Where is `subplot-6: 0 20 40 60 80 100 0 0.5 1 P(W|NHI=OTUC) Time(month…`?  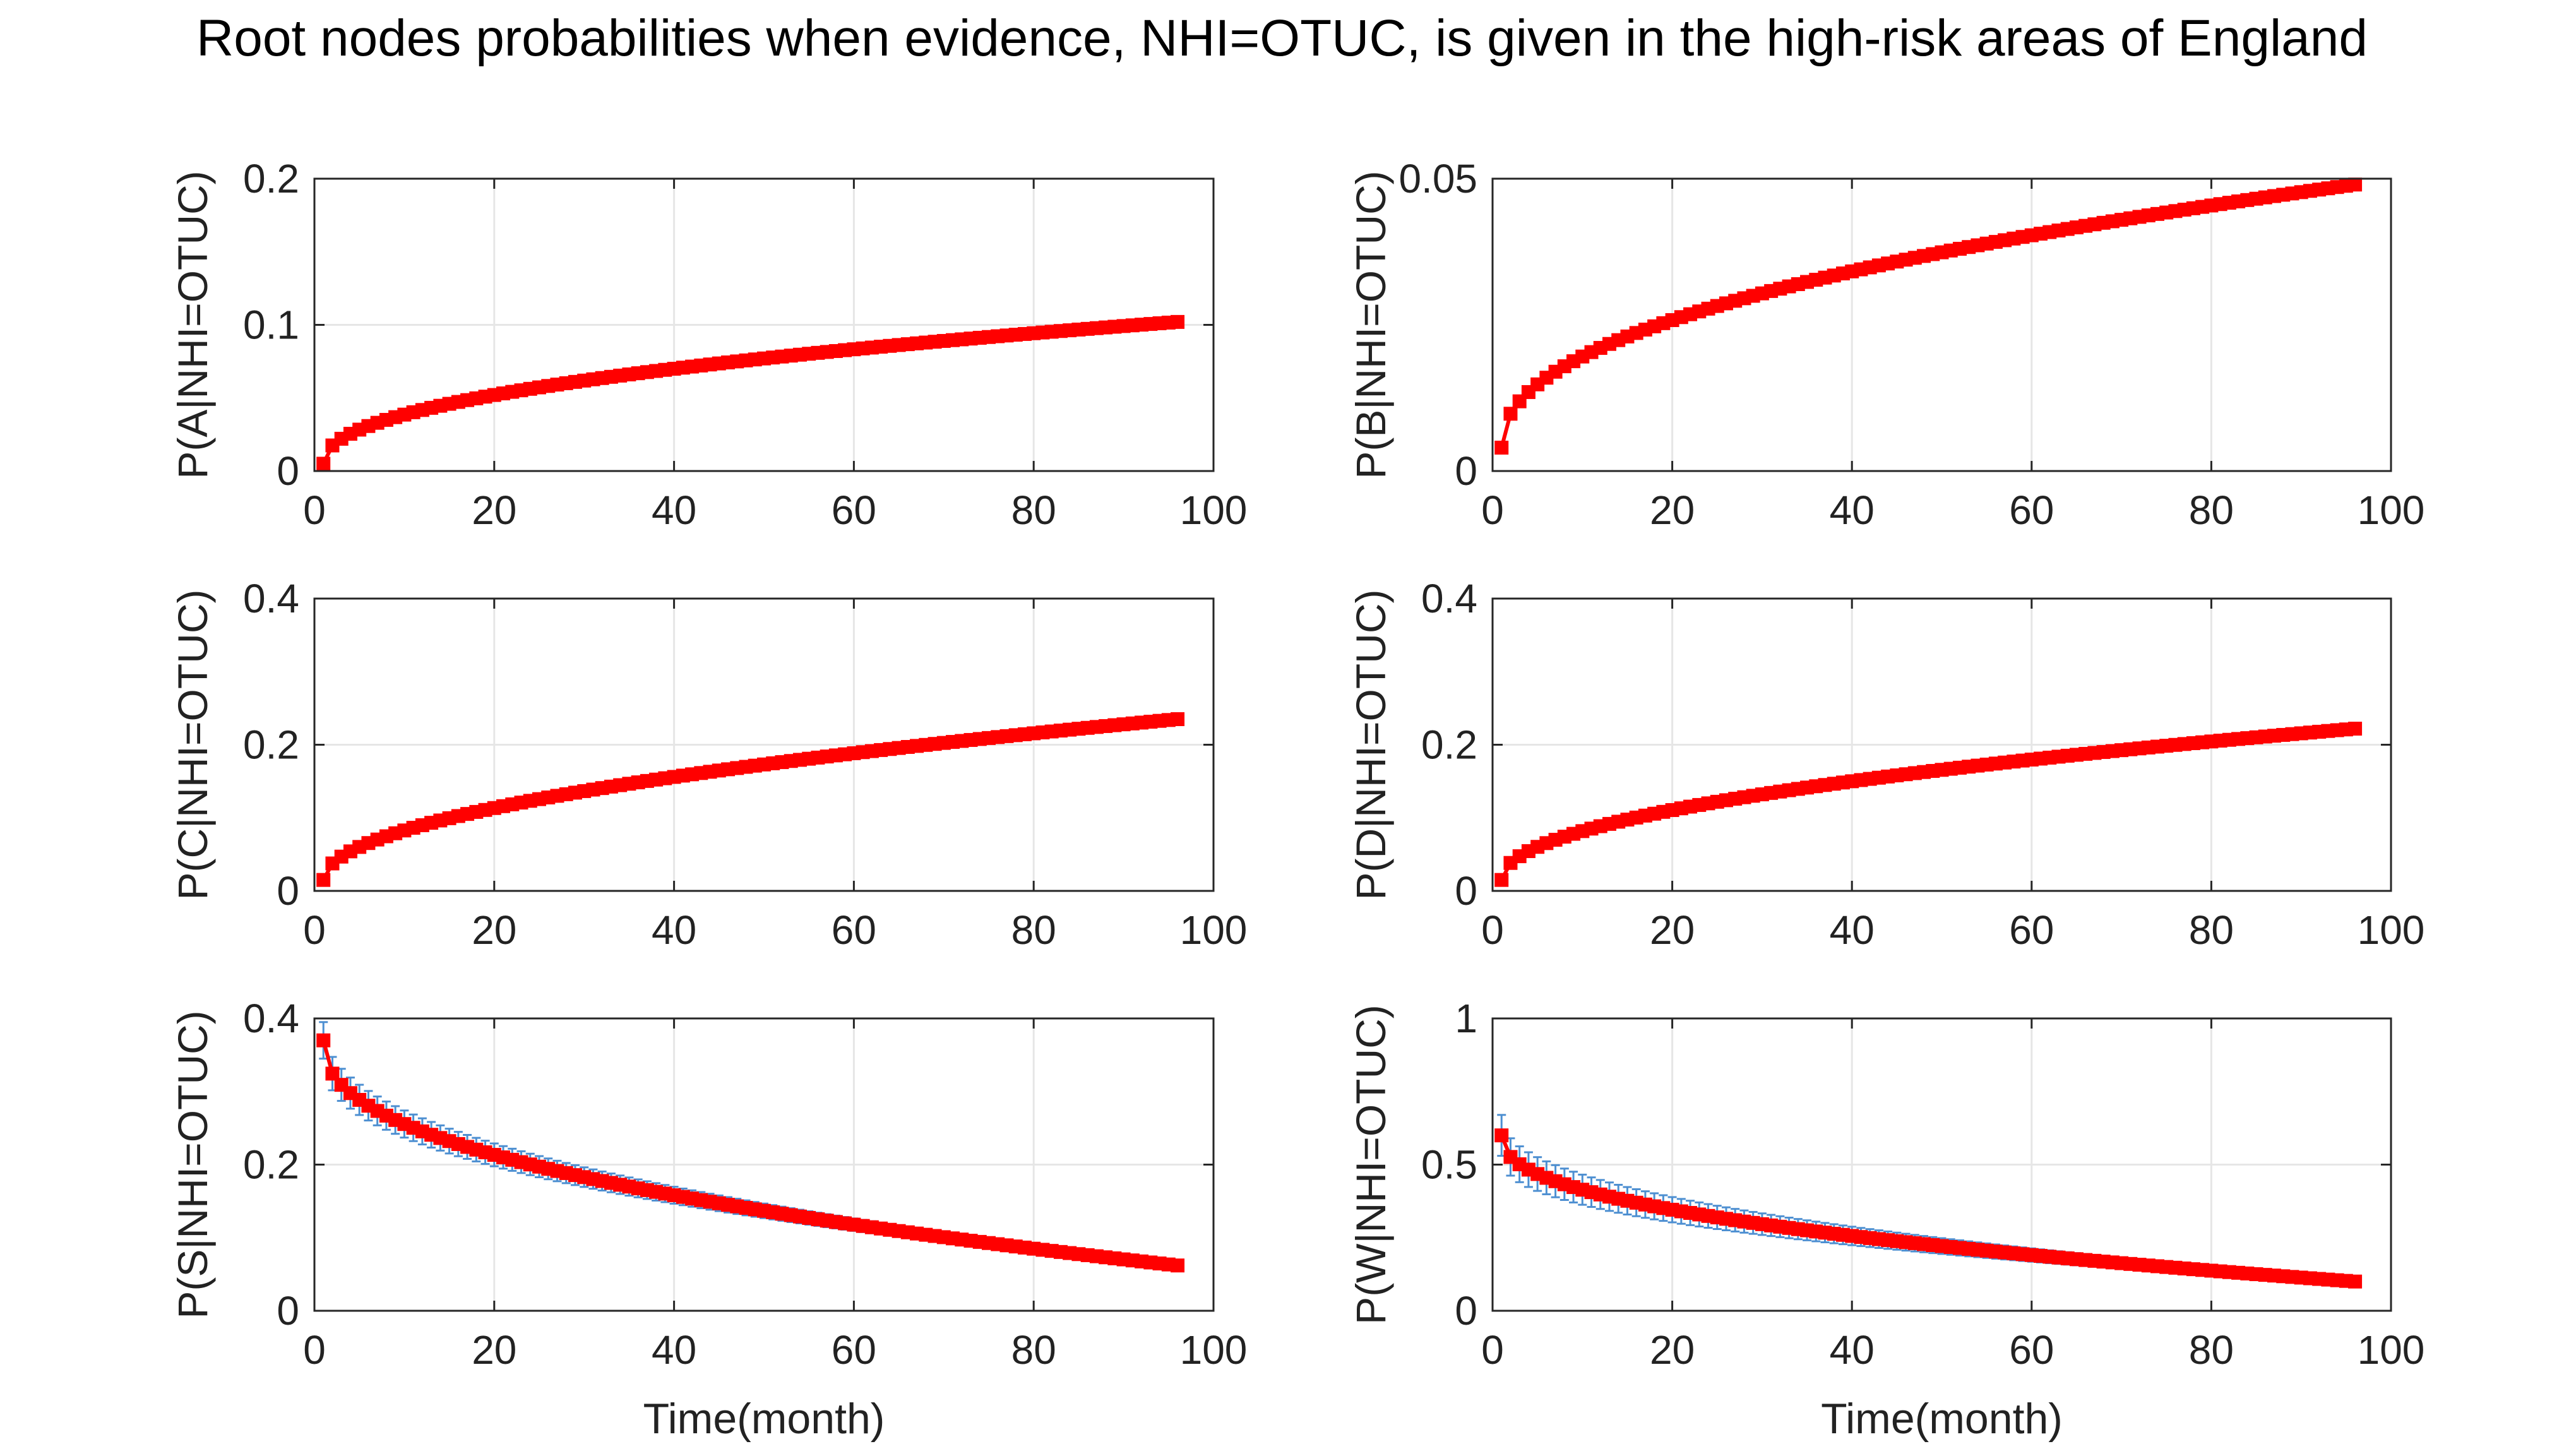
subplot-6: 0 20 40 60 80 100 0 0.5 1 P(W|NHI=OTUC) Time(month… is located at coordinates (1885, 1219).